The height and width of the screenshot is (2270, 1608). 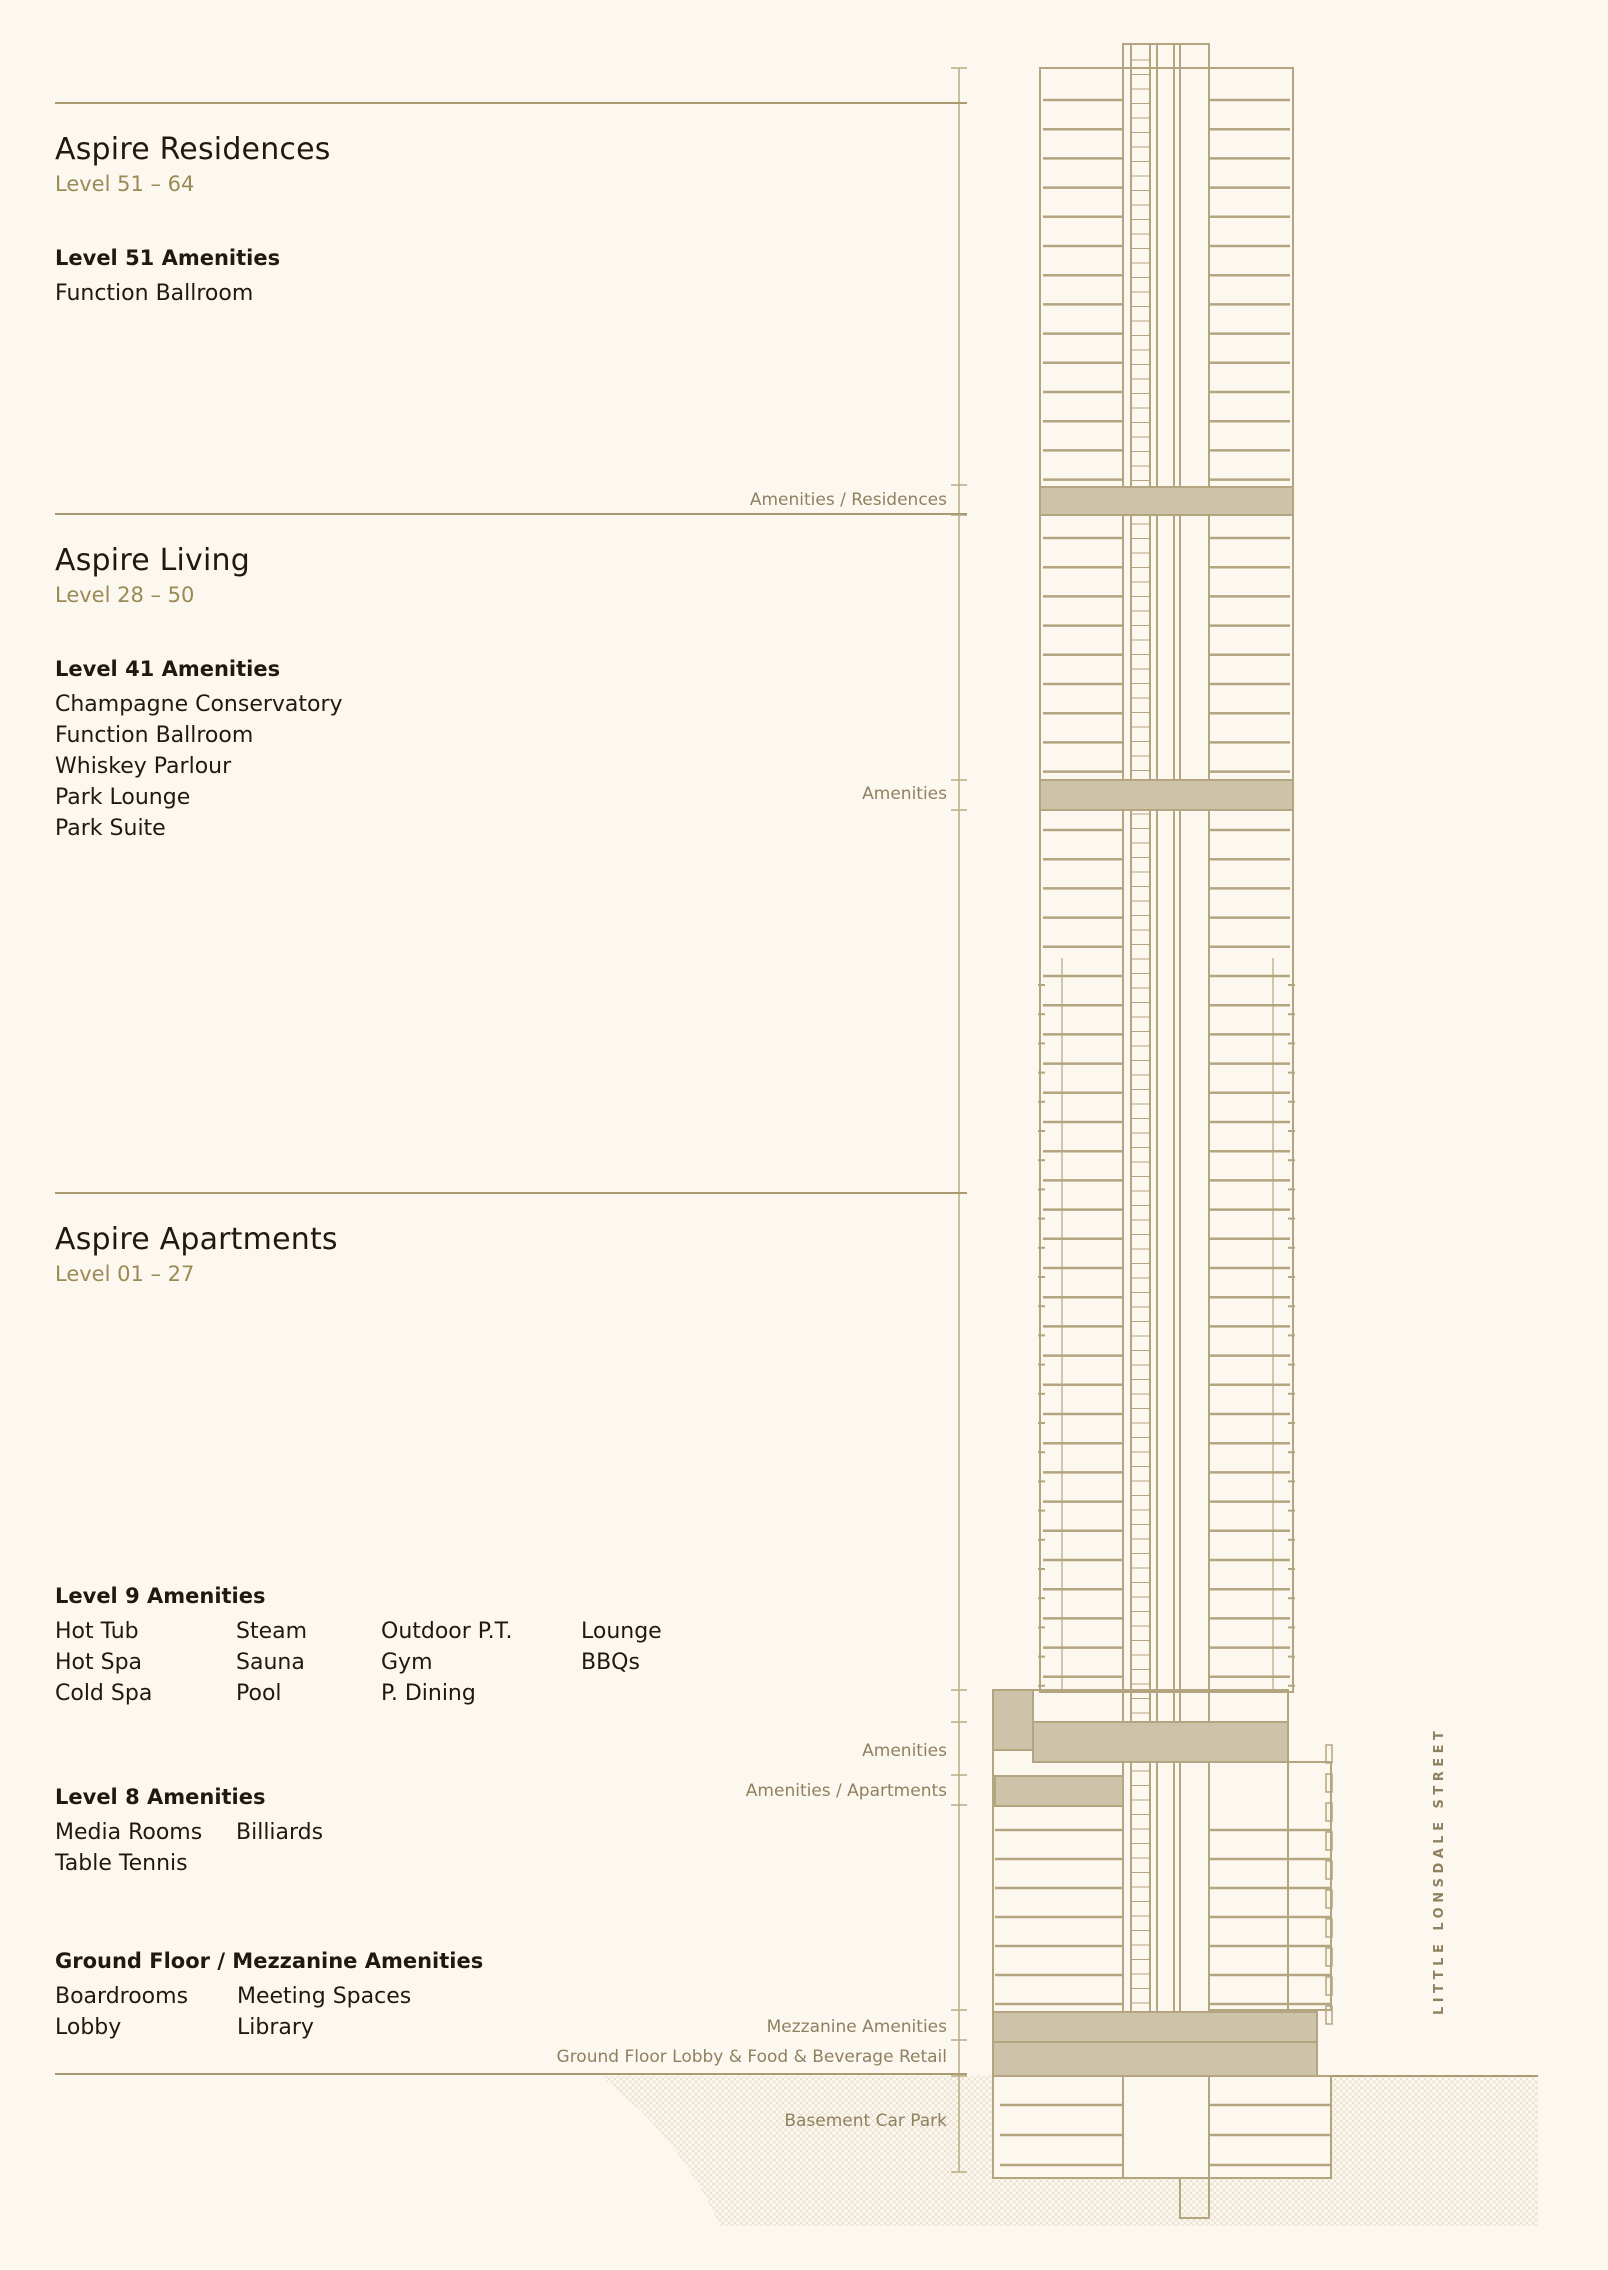 What do you see at coordinates (167, 276) in the screenshot?
I see `amenities-level51: Level 51 Amenities Function Ballroom` at bounding box center [167, 276].